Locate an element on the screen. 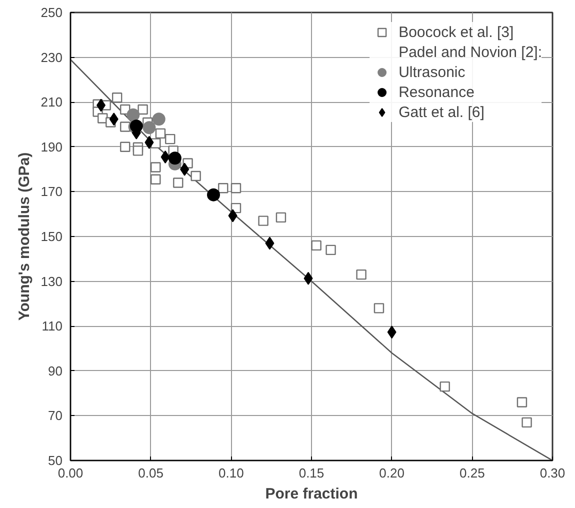 The image size is (575, 508). x-tick-label: 0.25 is located at coordinates (472, 473).